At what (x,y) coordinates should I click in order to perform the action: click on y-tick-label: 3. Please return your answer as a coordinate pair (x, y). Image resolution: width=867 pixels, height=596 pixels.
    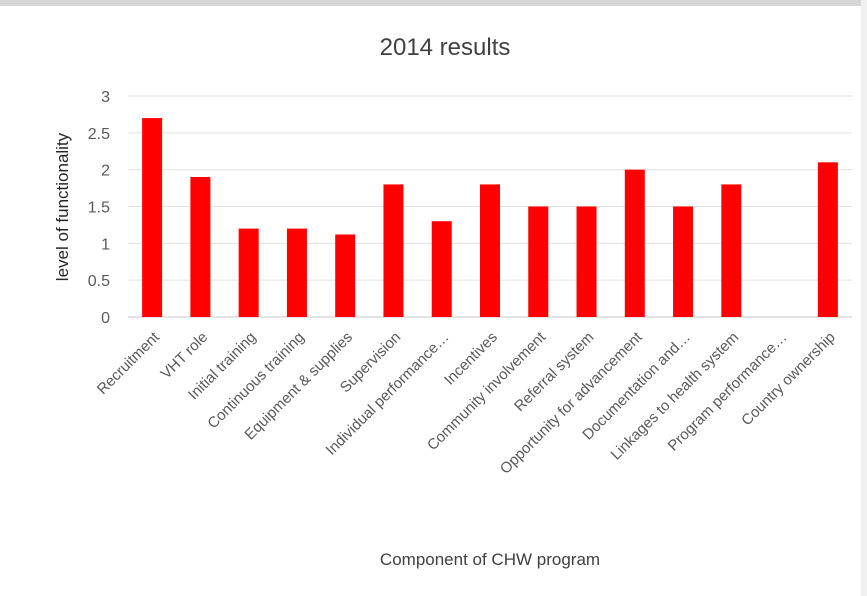
    Looking at the image, I should click on (105, 97).